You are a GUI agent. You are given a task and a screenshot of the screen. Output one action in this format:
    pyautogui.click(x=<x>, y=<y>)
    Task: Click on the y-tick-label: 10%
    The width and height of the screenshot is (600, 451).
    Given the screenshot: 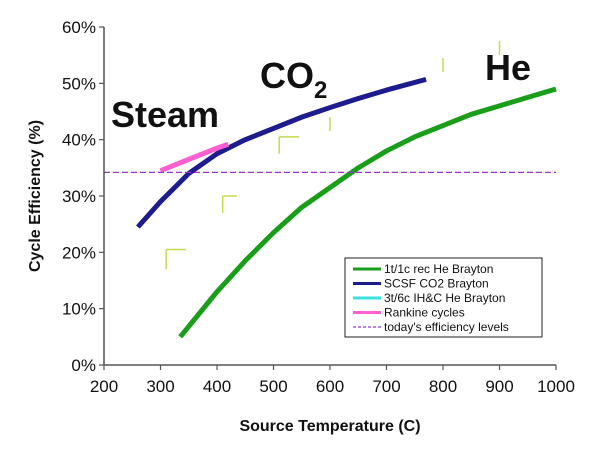 What is the action you would take?
    pyautogui.click(x=79, y=309)
    